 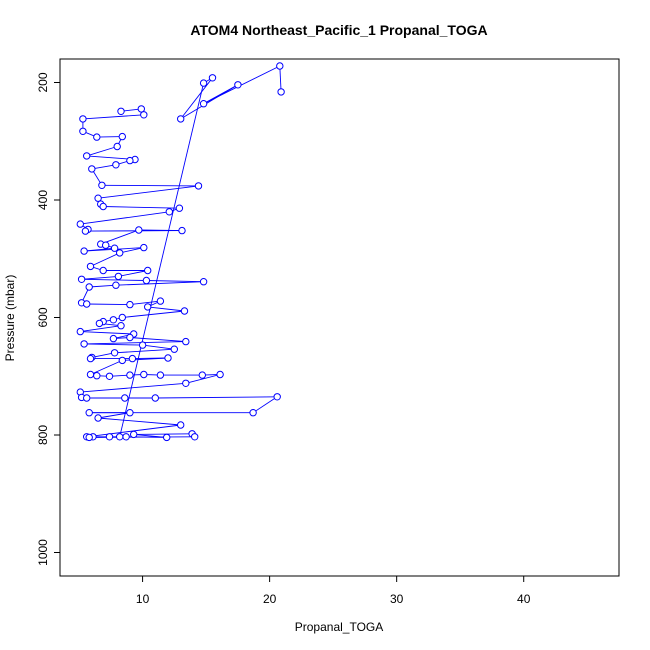 I want to click on y-tick-label: 800, so click(x=43, y=435).